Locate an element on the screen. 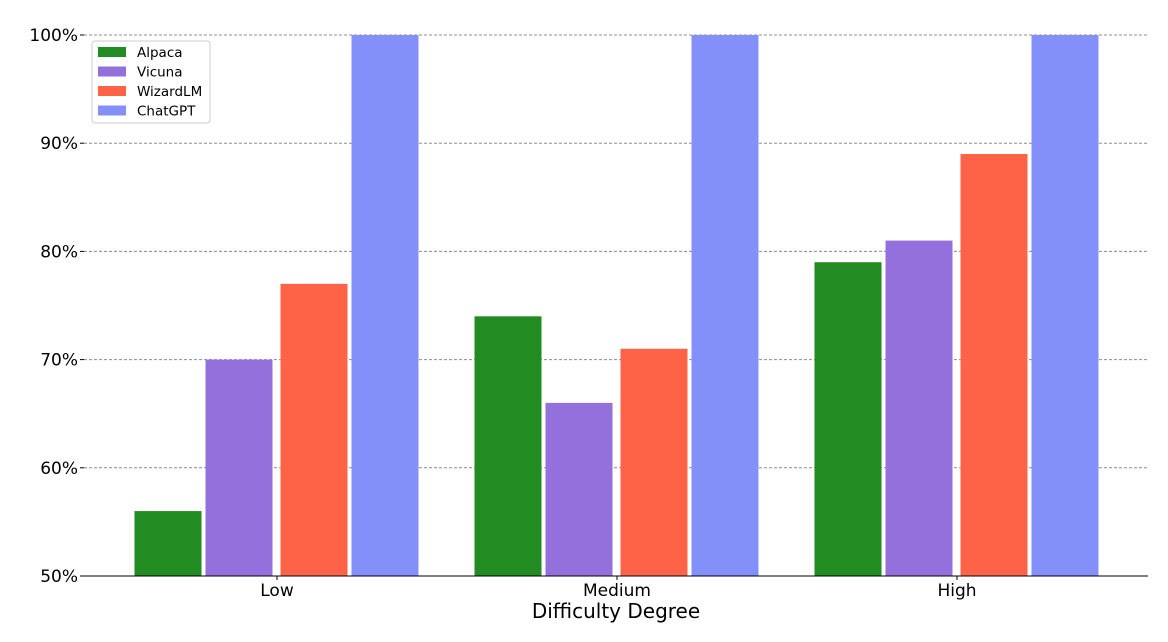 Image resolution: width=1168 pixels, height=642 pixels. y-tick-label: 80% is located at coordinates (59, 252).